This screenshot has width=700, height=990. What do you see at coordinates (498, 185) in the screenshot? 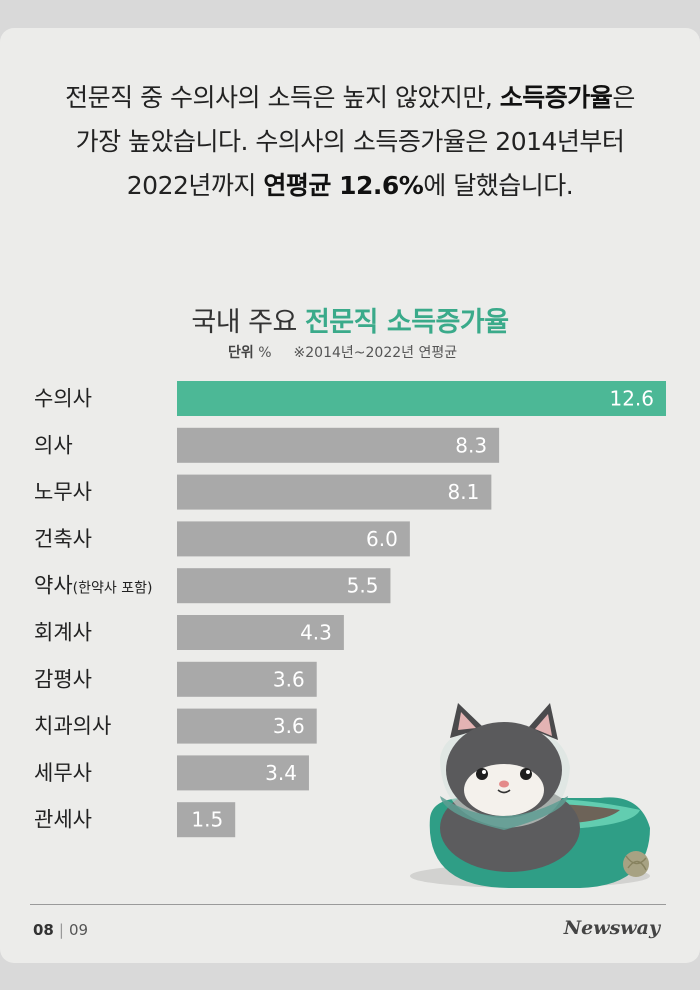
I see `intro-line3-c: 에 달했습니다.` at bounding box center [498, 185].